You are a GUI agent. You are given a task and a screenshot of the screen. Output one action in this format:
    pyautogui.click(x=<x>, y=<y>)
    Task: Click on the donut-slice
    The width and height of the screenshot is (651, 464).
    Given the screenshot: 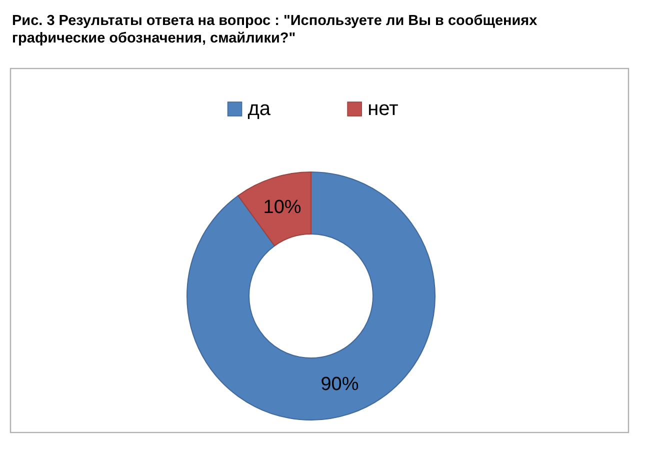 What is the action you would take?
    pyautogui.click(x=275, y=209)
    